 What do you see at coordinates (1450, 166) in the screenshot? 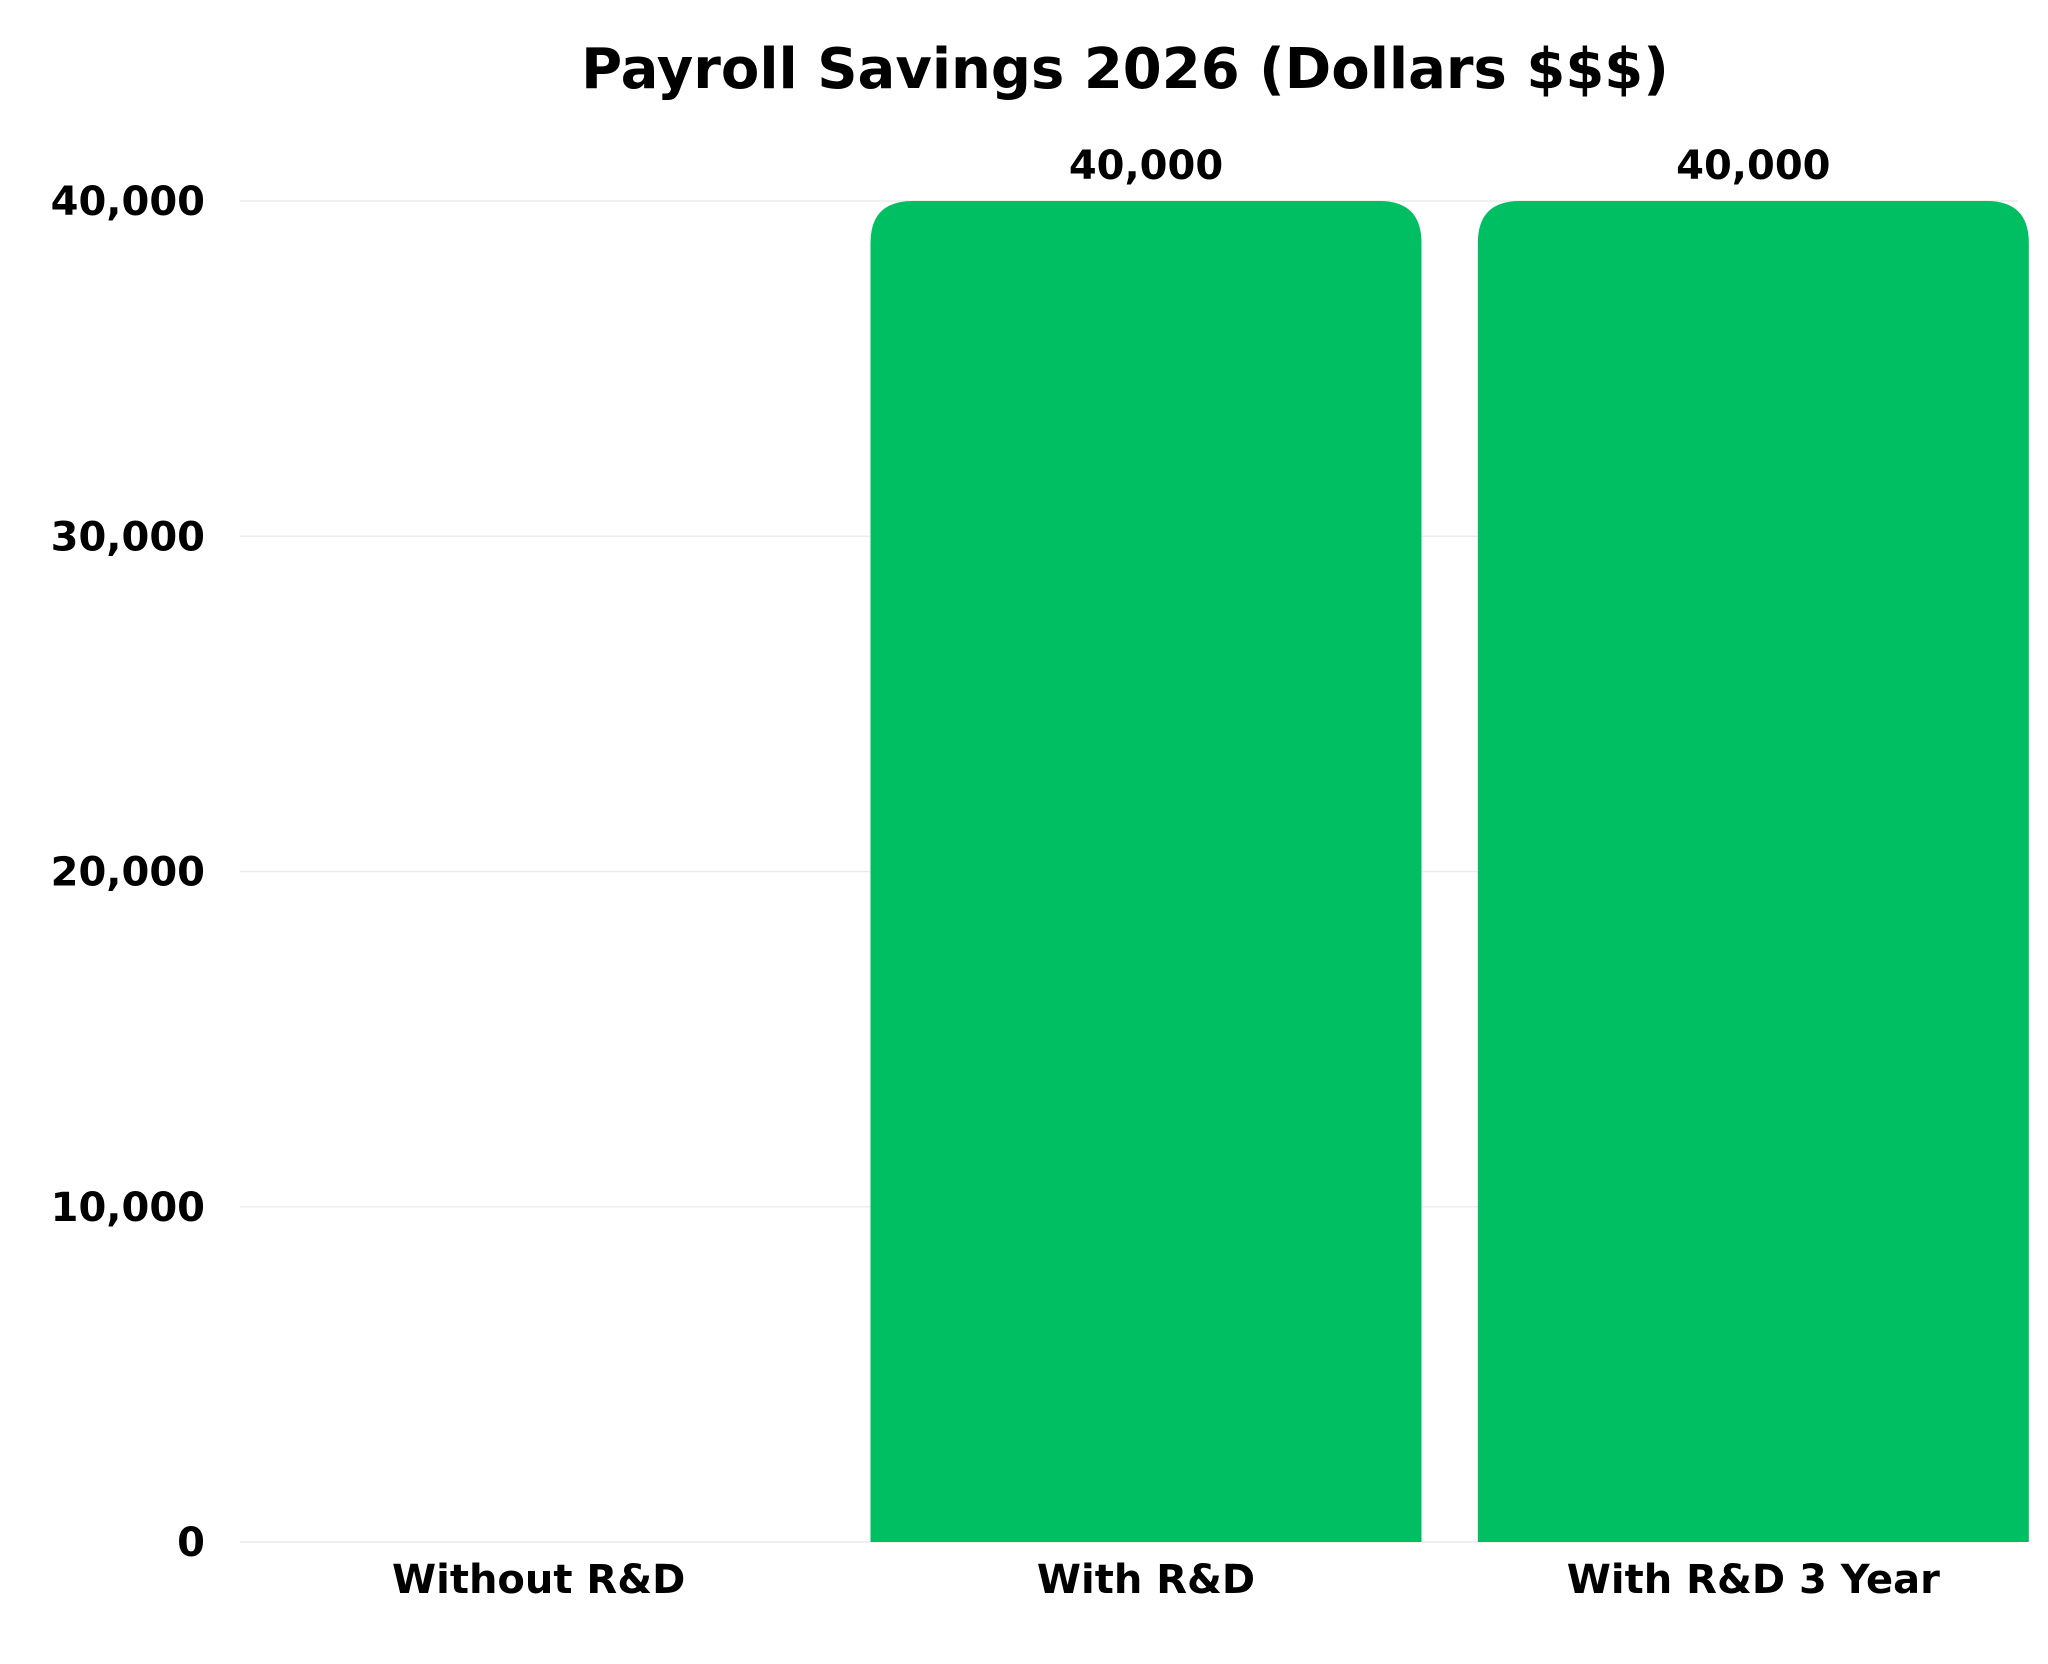
I see `data-labels: 40,000 40,000` at bounding box center [1450, 166].